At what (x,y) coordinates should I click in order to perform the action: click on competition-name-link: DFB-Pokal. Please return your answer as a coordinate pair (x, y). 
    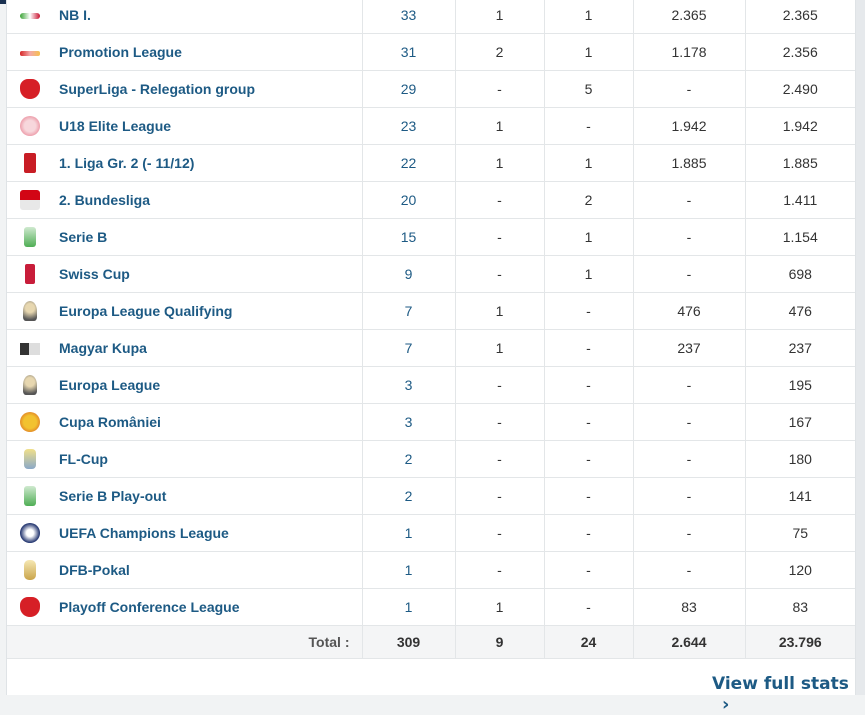
    Looking at the image, I should click on (207, 570).